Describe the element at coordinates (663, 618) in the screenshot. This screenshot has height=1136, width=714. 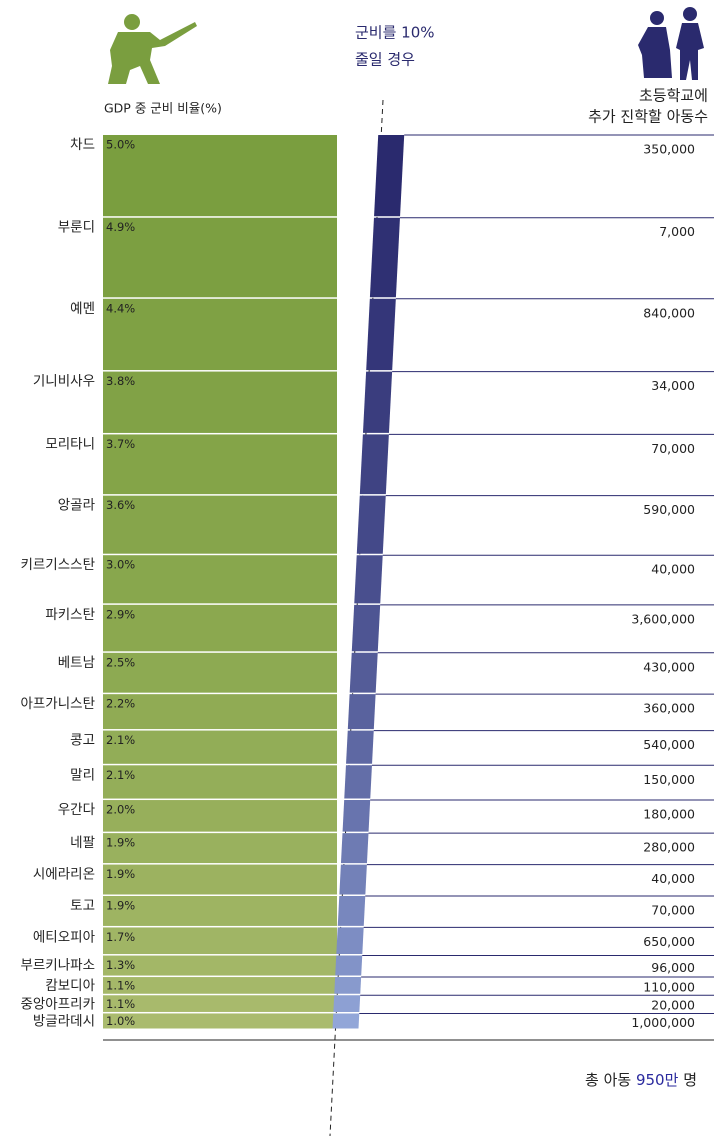
I see `children-label: 3,600,000` at that location.